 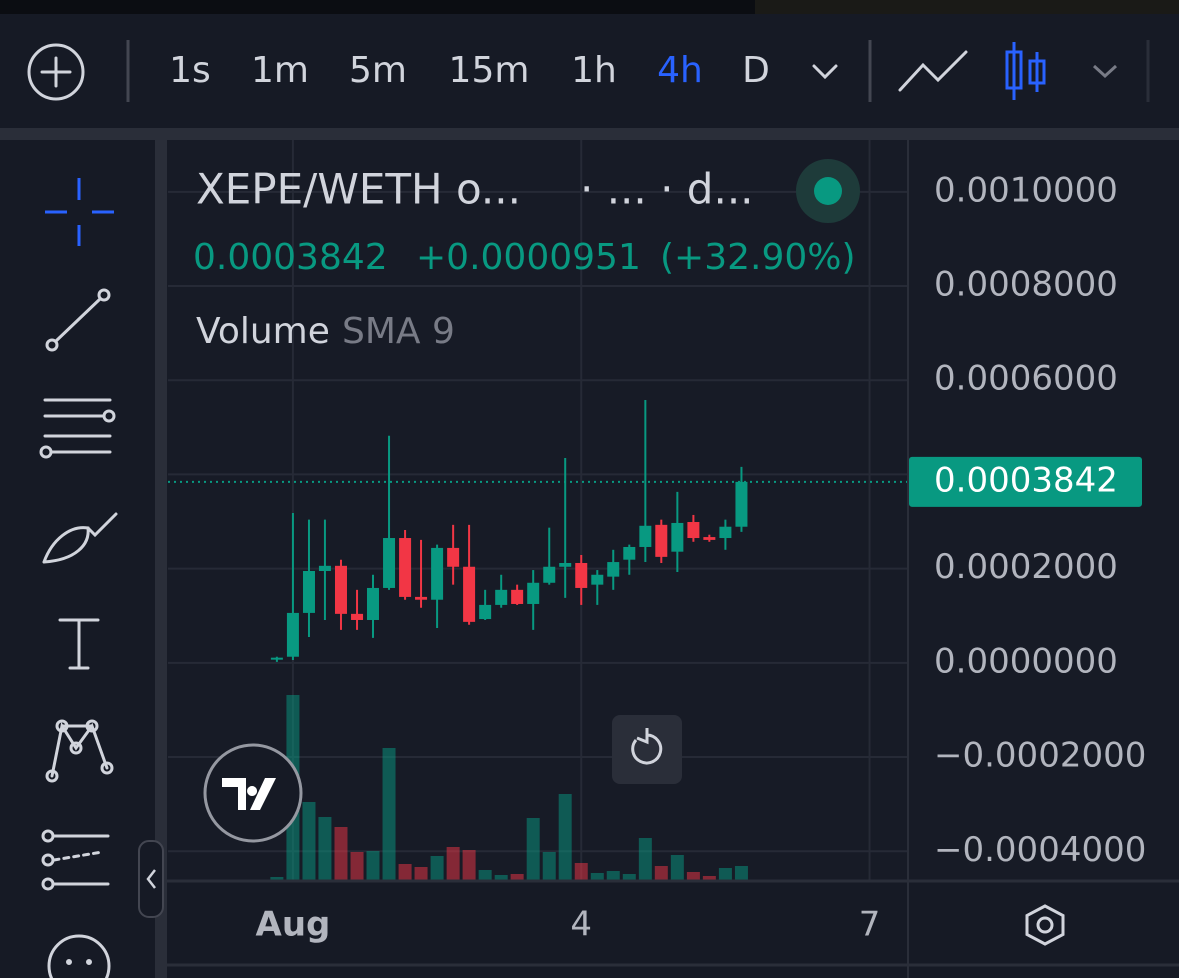 What do you see at coordinates (75, 860) in the screenshot?
I see `prediction-tool` at bounding box center [75, 860].